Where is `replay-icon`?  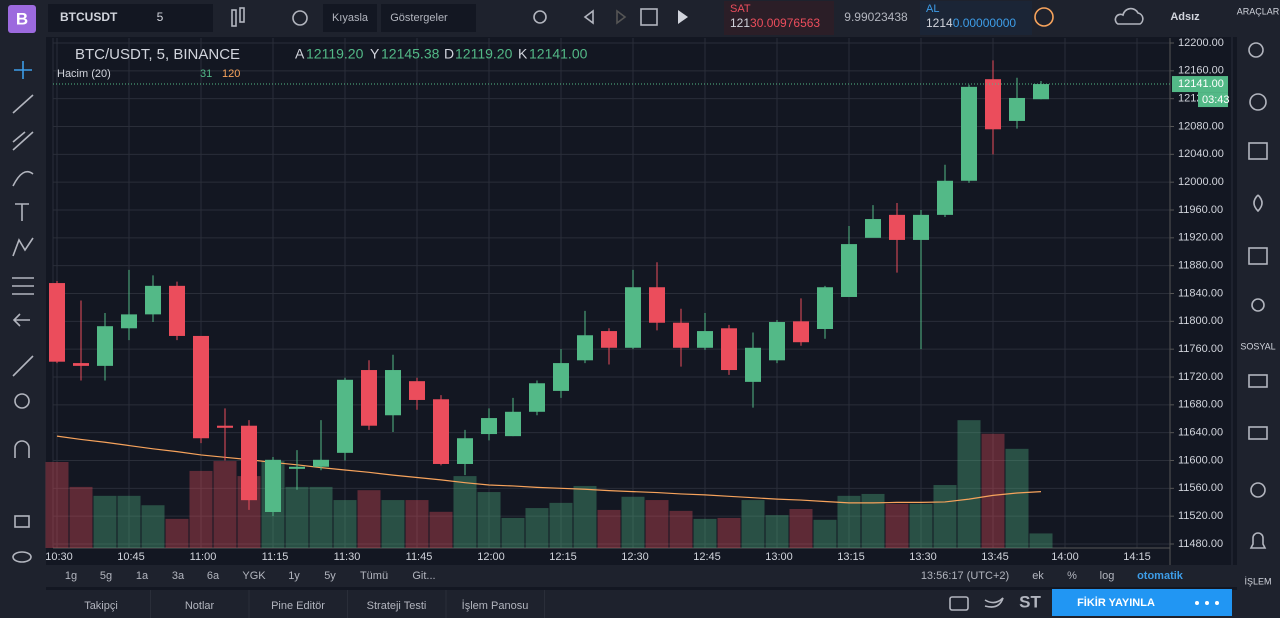 replay-icon is located at coordinates (683, 17).